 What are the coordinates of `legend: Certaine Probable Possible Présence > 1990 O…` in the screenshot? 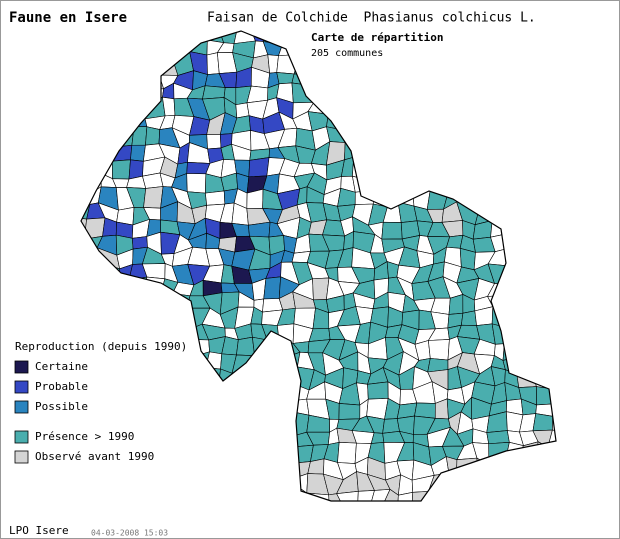 It's located at (84, 412).